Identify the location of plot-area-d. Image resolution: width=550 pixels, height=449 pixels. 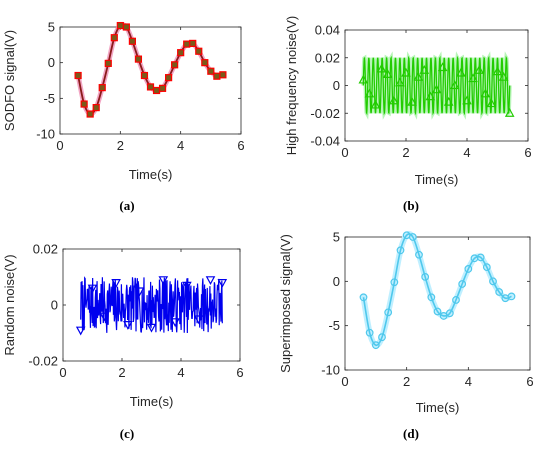
(437, 303).